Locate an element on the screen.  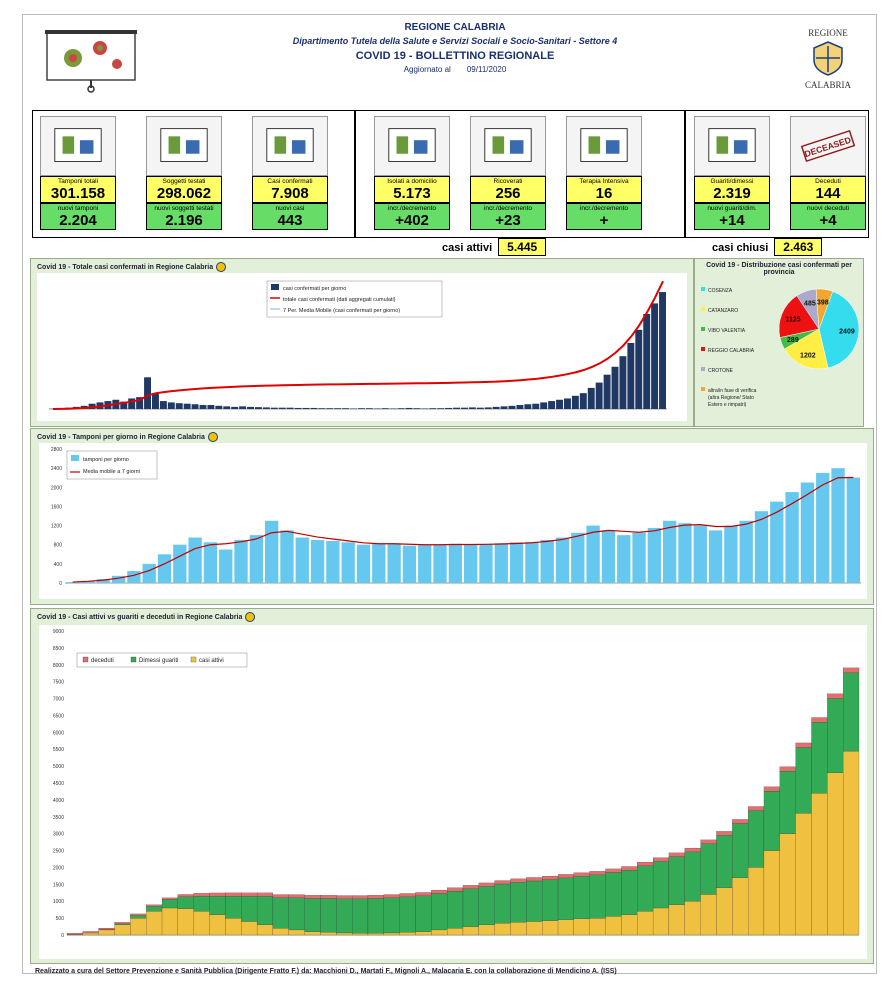
virus-board-logo is located at coordinates (91, 60).